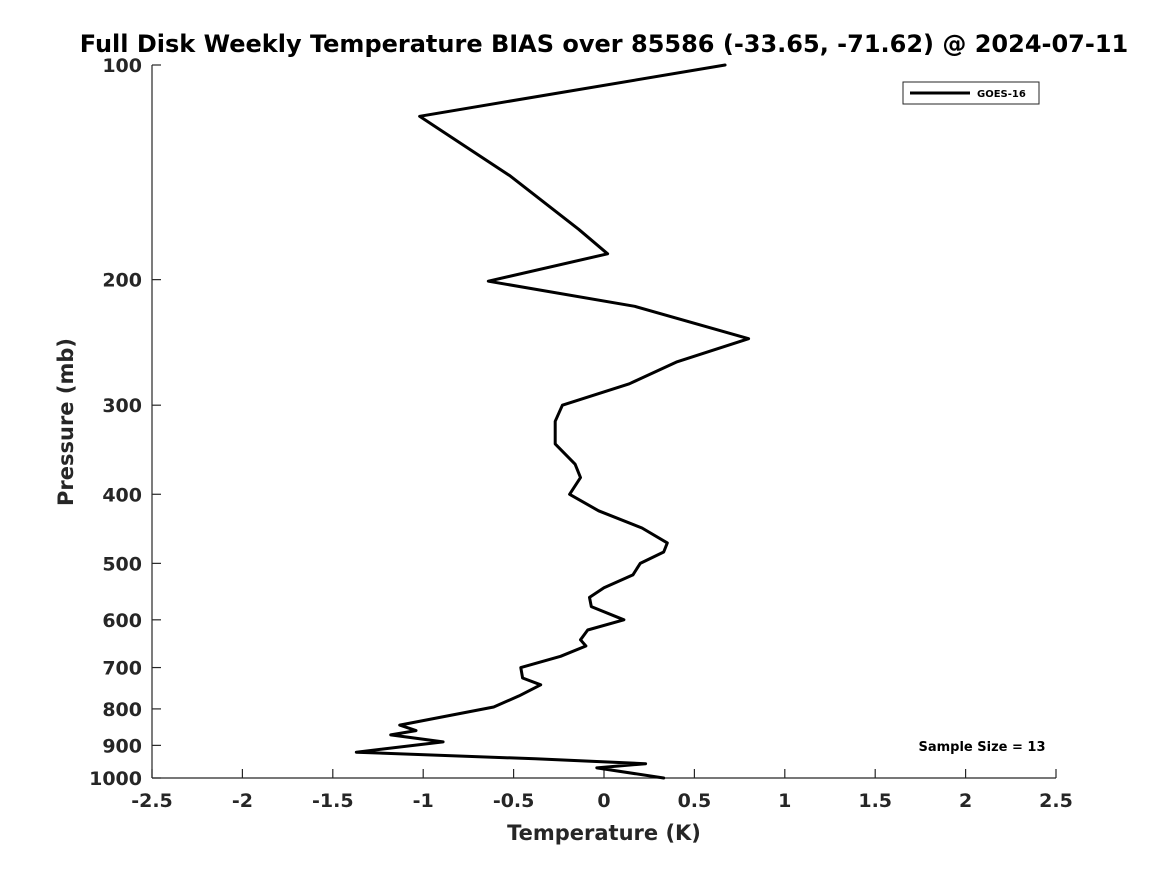  I want to click on y-axis-ticks: 100 200 300 400 500 600 700 800 900 1000, so click(125, 422).